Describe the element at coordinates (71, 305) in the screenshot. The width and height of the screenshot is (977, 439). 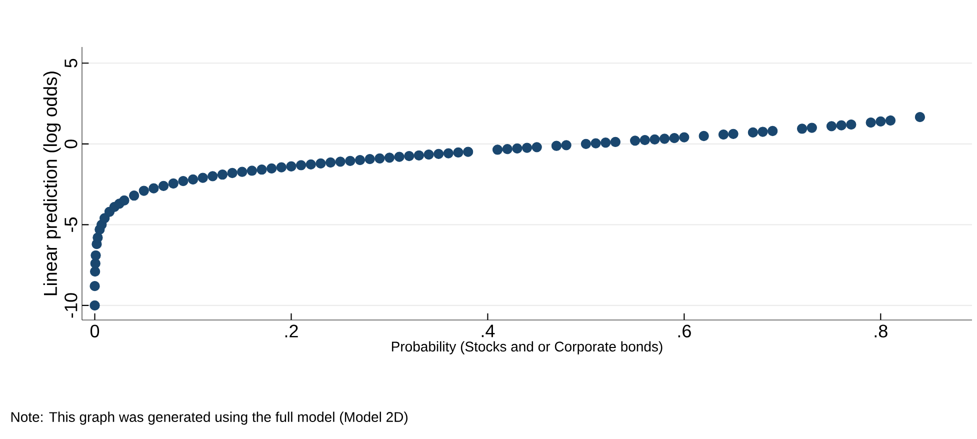
I see `y-tick-label: -10` at that location.